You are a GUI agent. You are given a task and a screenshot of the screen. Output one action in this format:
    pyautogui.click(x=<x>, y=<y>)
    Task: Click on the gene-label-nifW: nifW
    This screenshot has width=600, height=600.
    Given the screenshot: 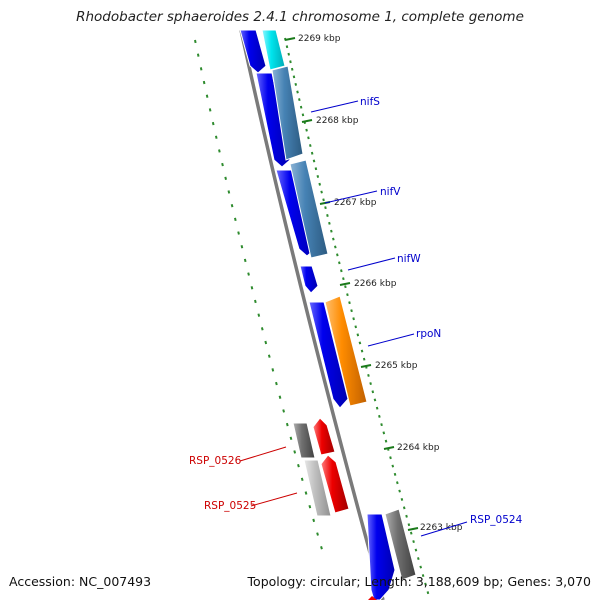 What is the action you would take?
    pyautogui.click(x=409, y=259)
    